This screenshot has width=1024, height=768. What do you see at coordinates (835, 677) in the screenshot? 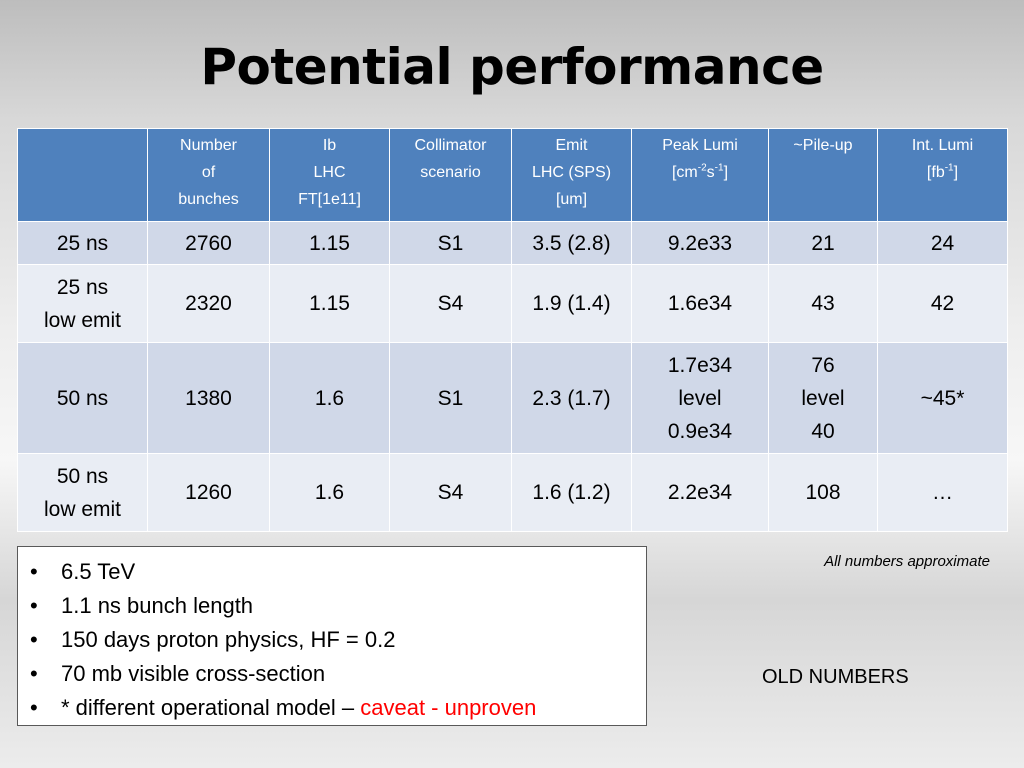
I see `old-numbers-label: OLD NUMBERS` at bounding box center [835, 677].